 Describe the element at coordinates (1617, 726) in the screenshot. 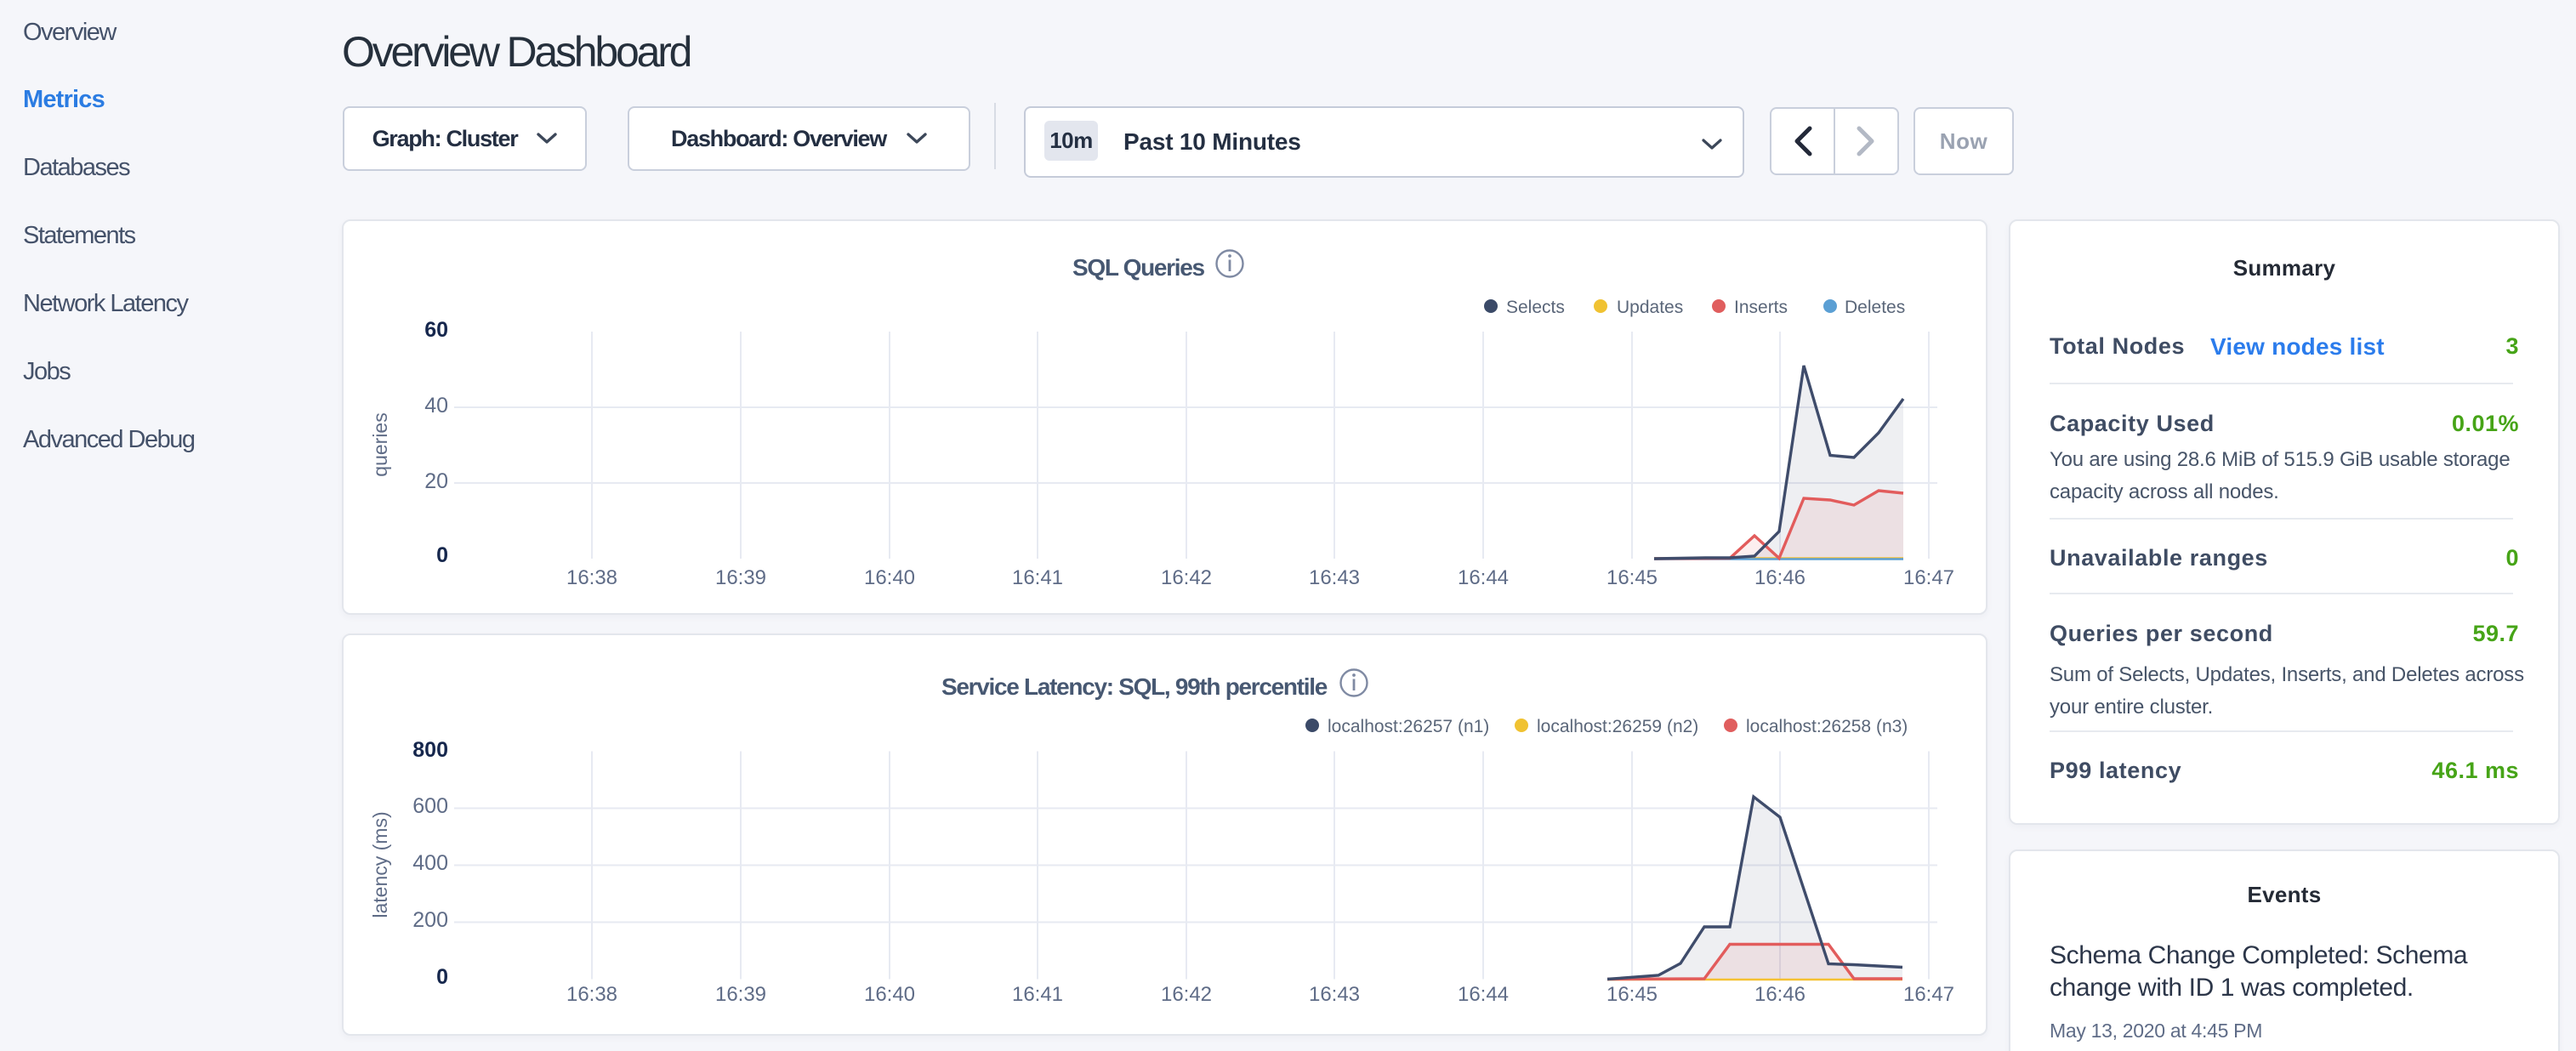

I see `svg-text: localhost:26259 (n2)` at that location.